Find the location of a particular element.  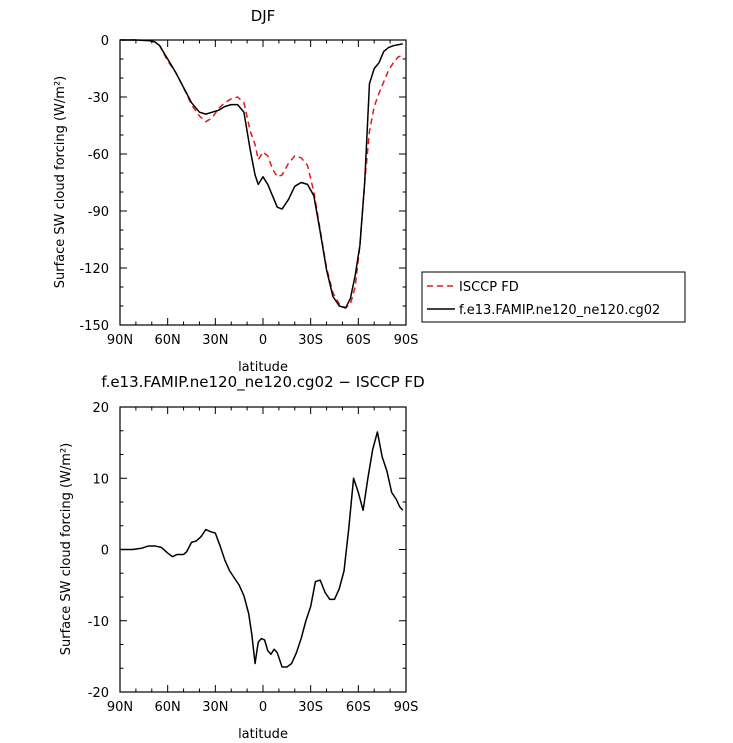

bottom-xtick-label: 0 is located at coordinates (263, 707).